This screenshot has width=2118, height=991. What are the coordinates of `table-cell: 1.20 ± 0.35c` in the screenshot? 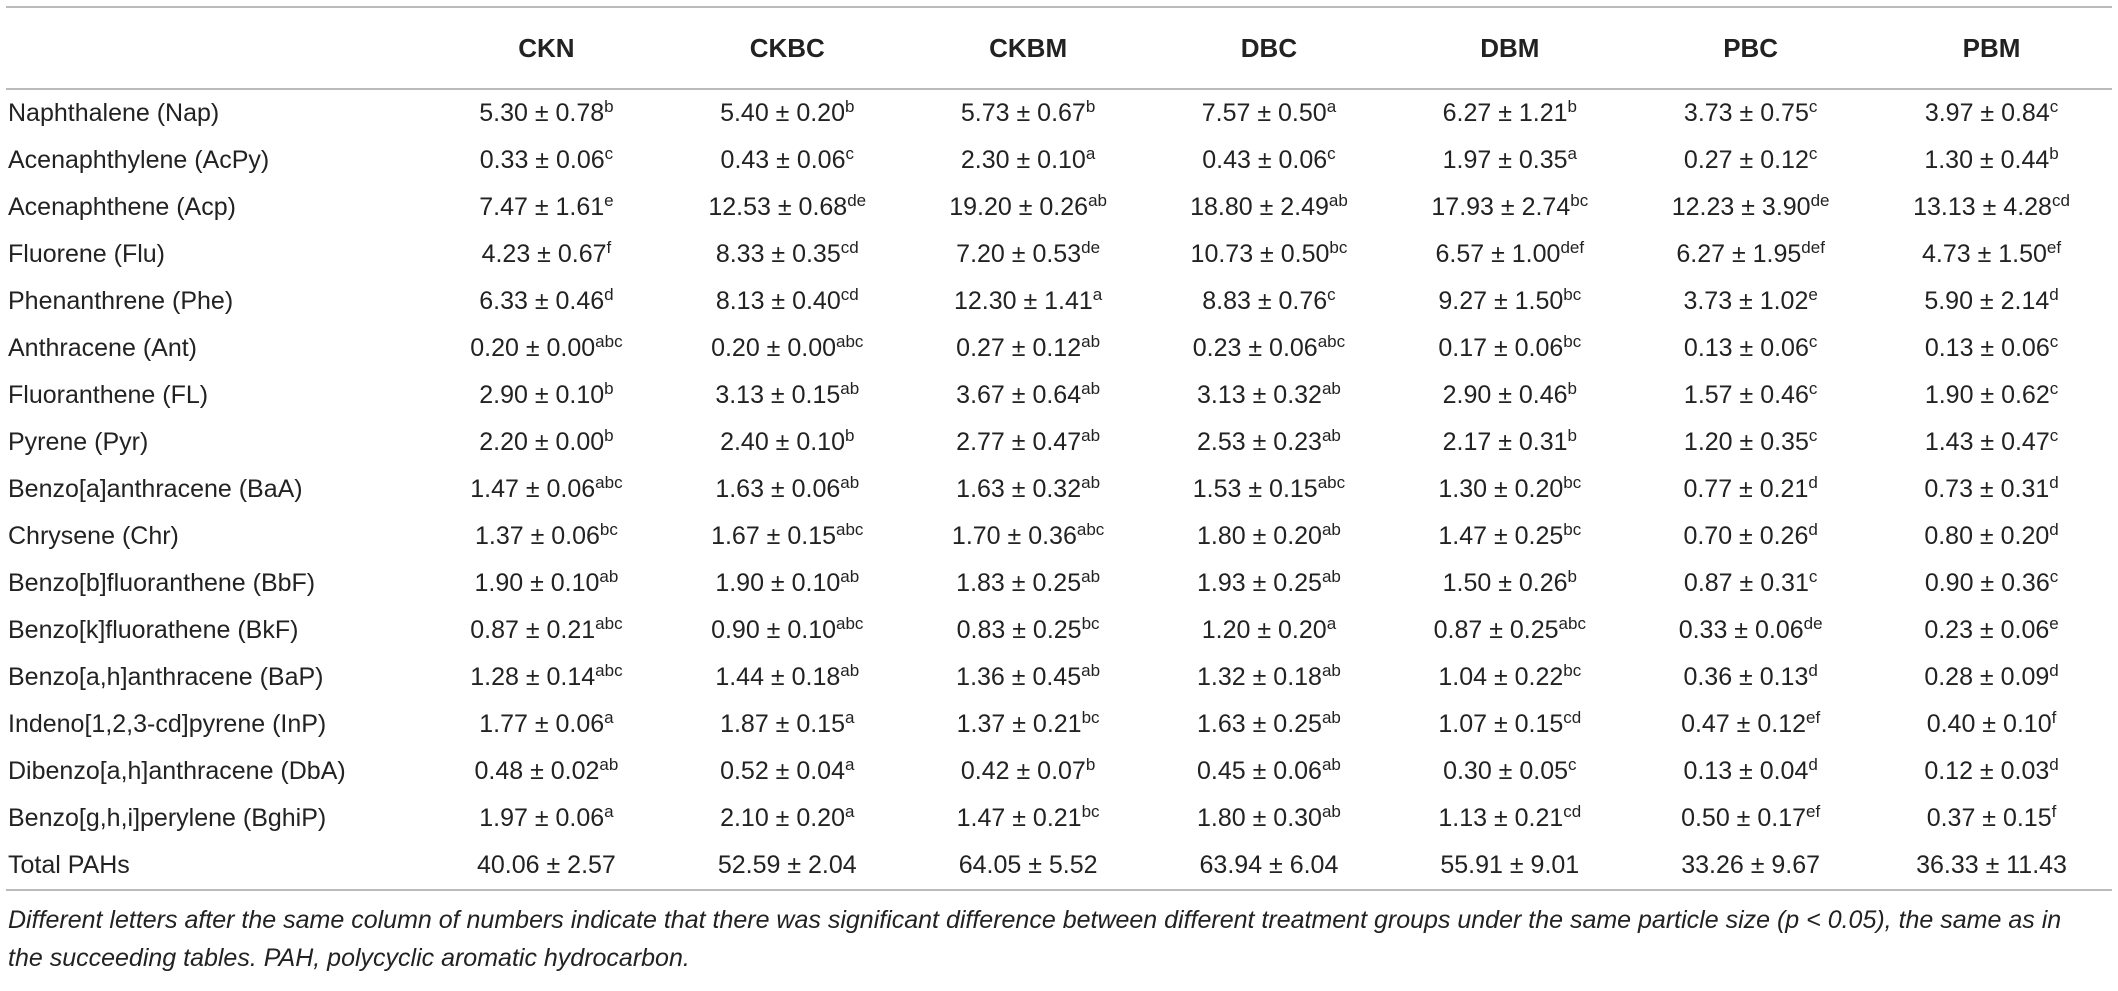 It's located at (1750, 442).